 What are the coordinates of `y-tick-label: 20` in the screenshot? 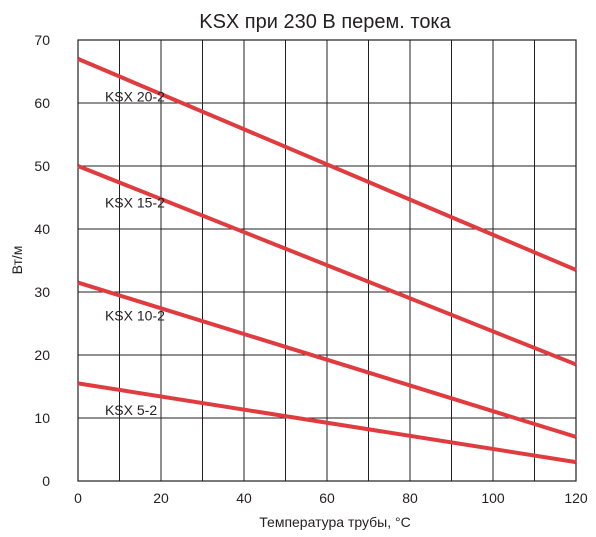 It's located at (42, 355).